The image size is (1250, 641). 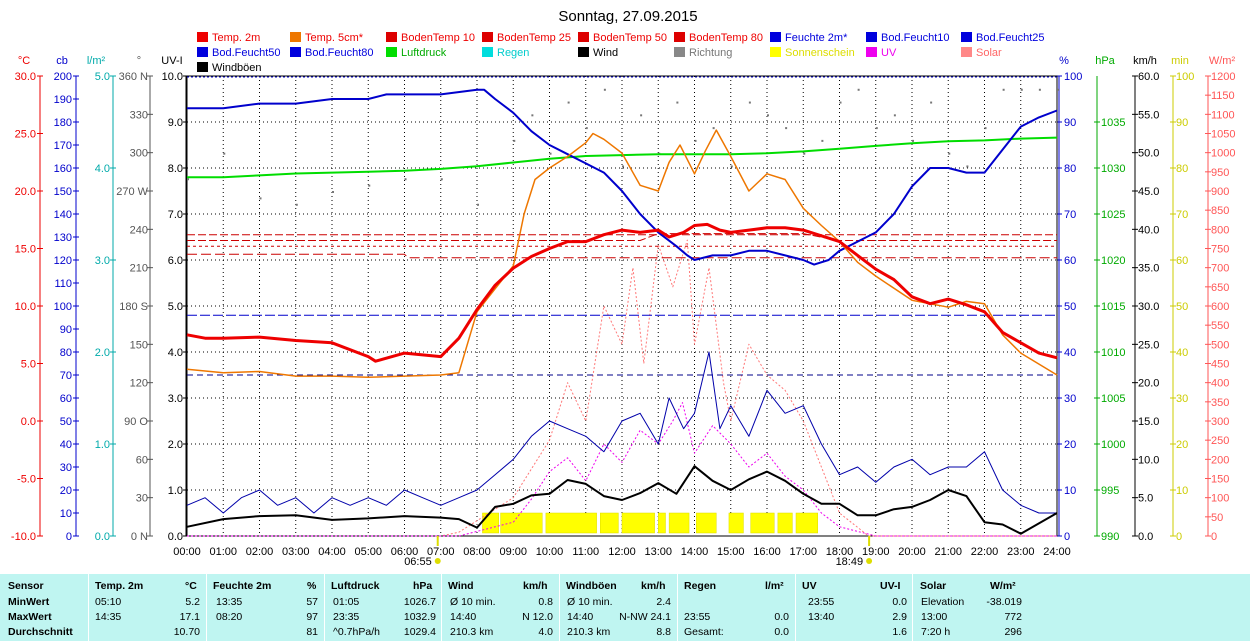 I want to click on header-regen: Regen, so click(x=700, y=586).